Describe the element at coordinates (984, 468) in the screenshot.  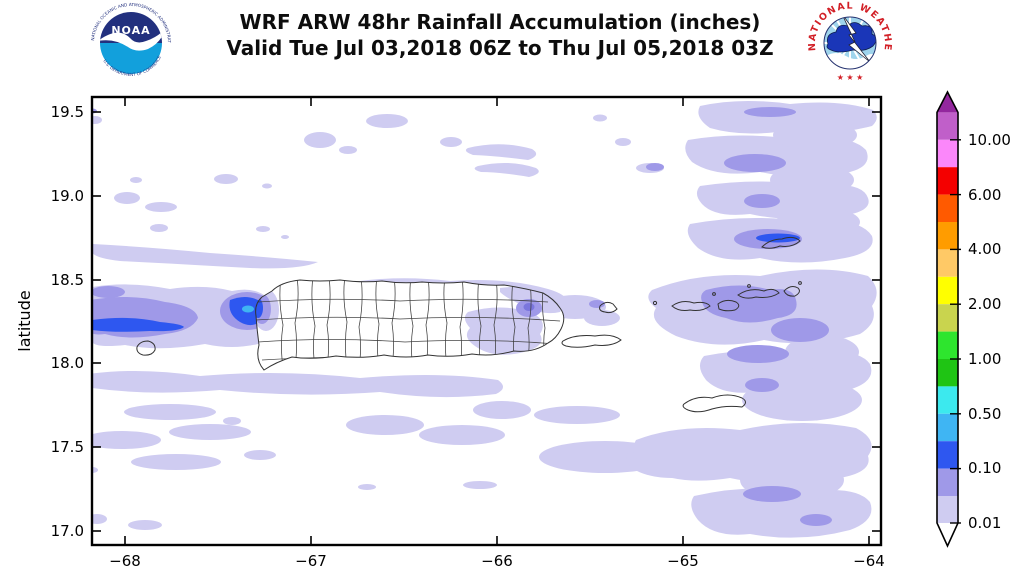
I see `cbar-label: 0.10` at that location.